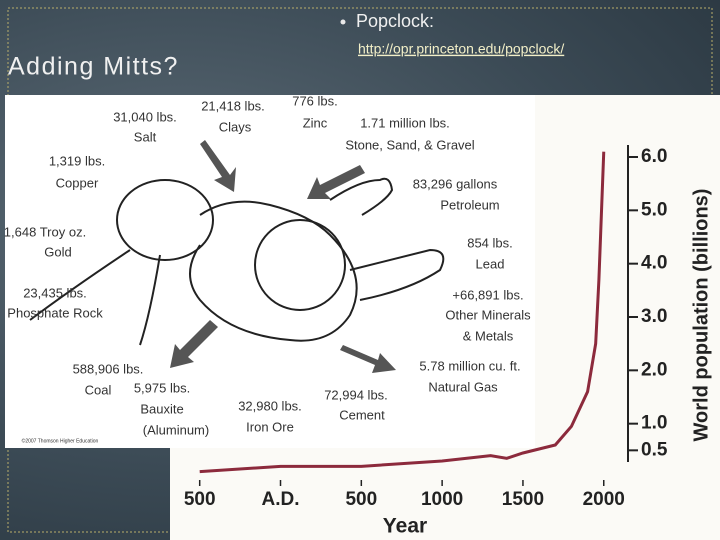 The height and width of the screenshot is (540, 720). What do you see at coordinates (488, 314) in the screenshot?
I see `figure-label: Other Minerals` at bounding box center [488, 314].